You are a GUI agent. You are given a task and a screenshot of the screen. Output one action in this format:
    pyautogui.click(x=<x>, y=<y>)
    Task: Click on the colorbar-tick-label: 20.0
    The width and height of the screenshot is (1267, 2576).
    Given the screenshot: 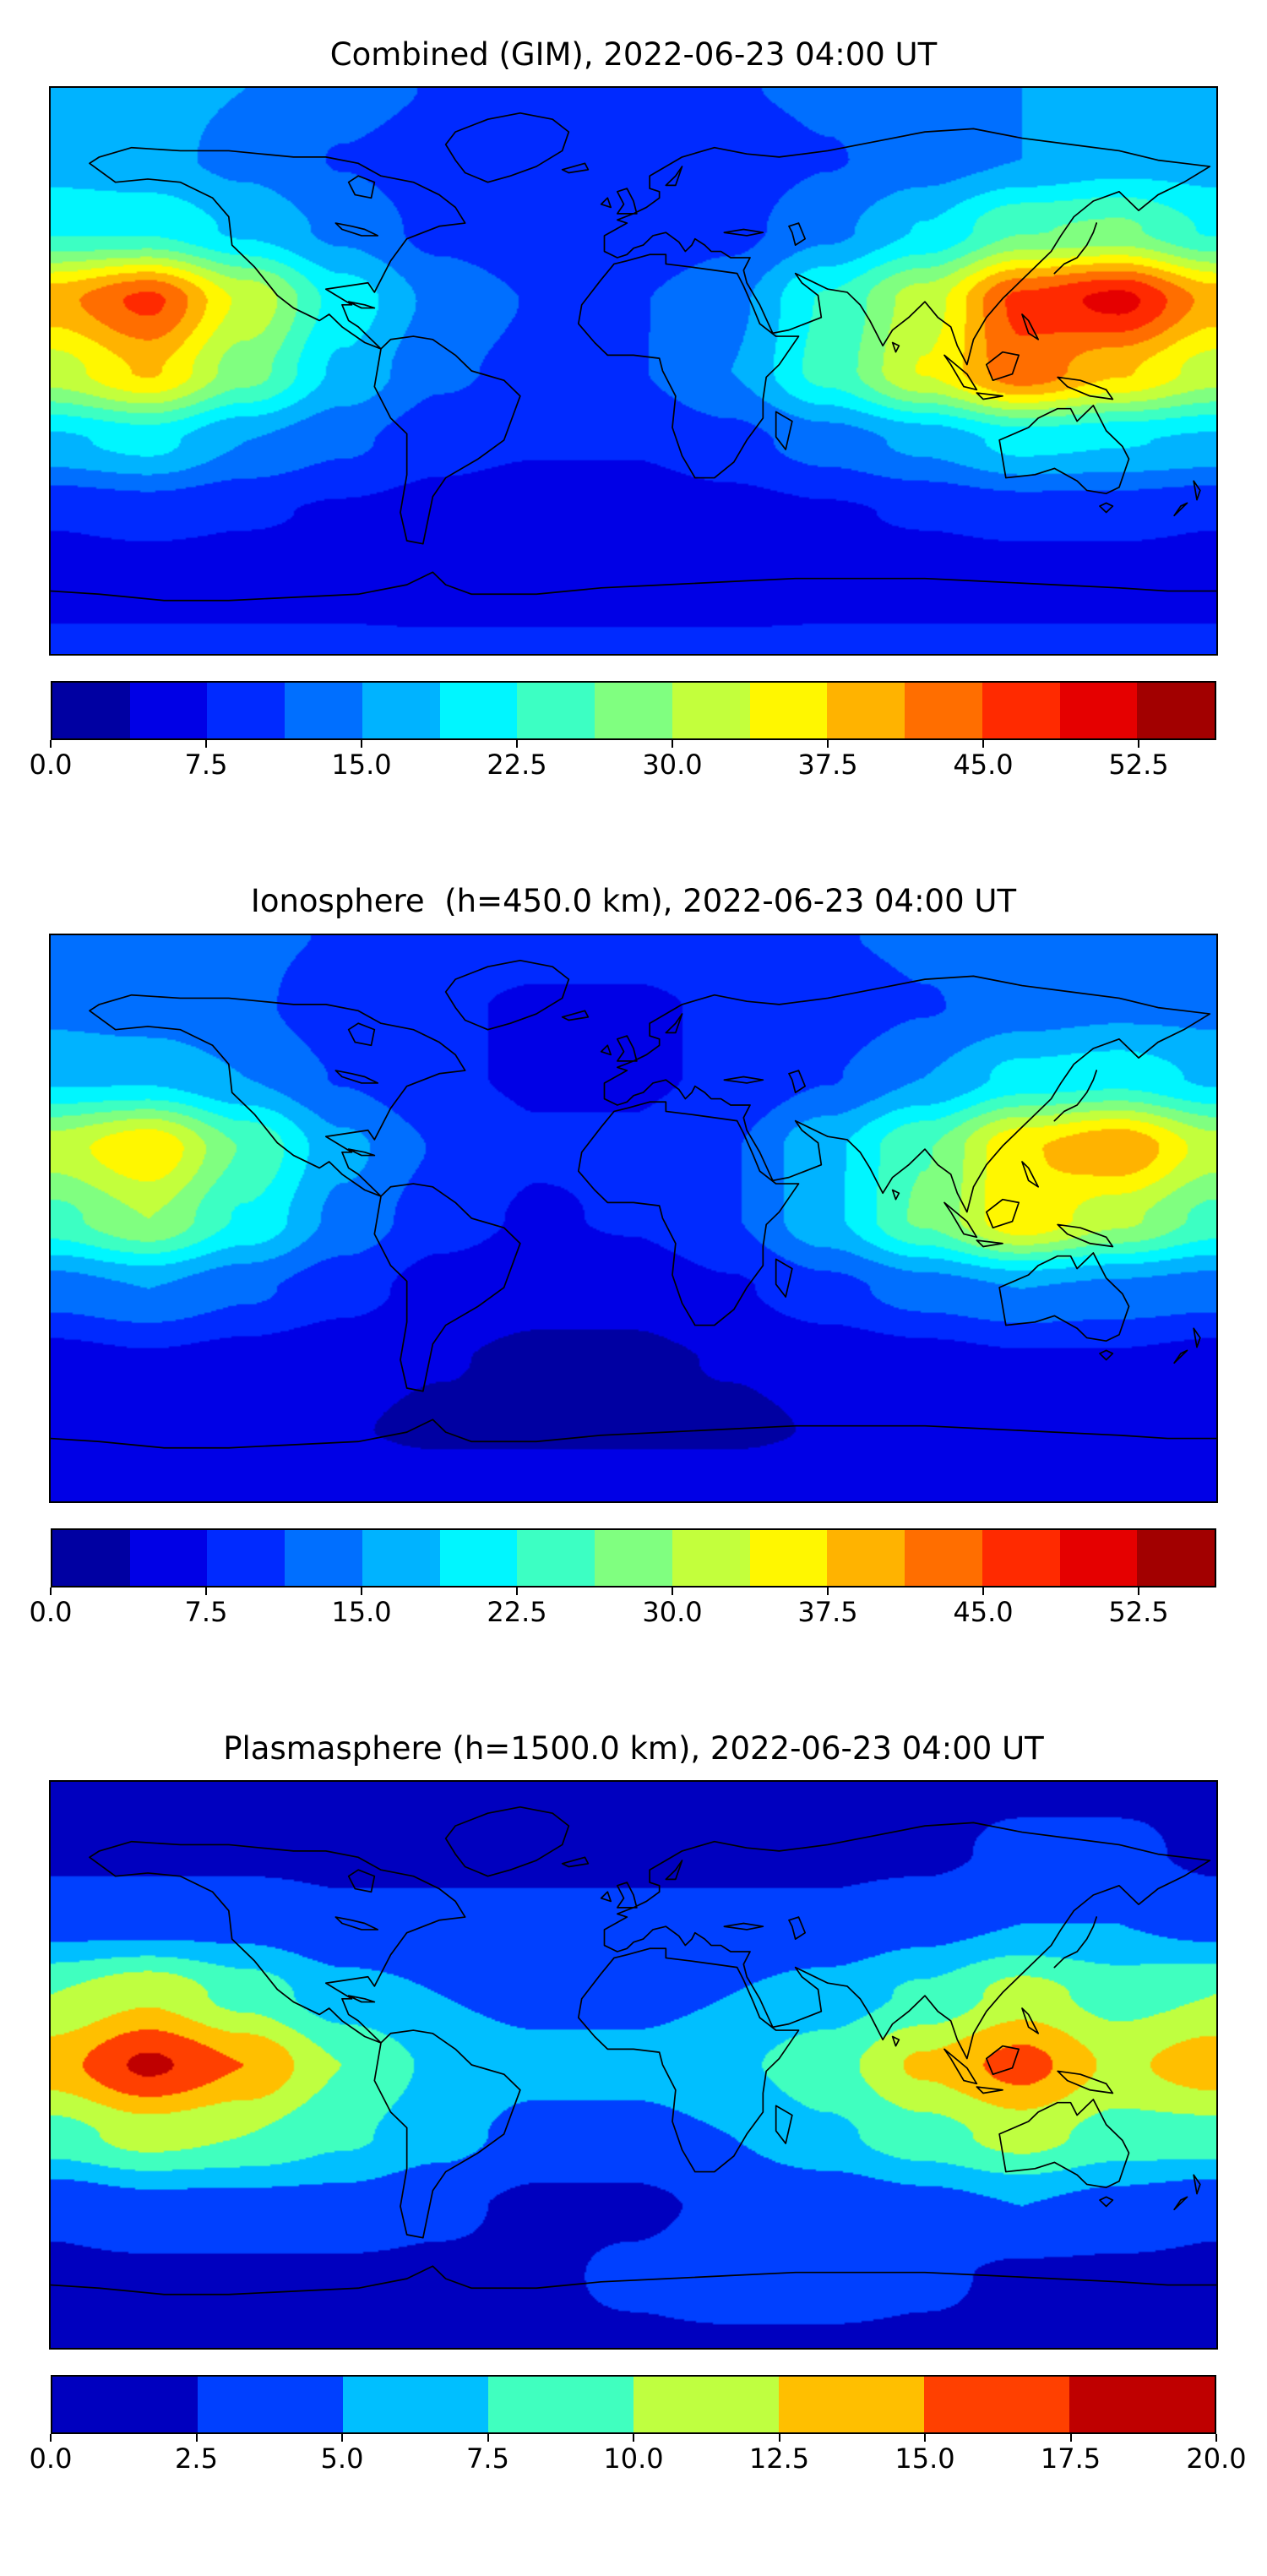 What is the action you would take?
    pyautogui.click(x=1216, y=2458)
    